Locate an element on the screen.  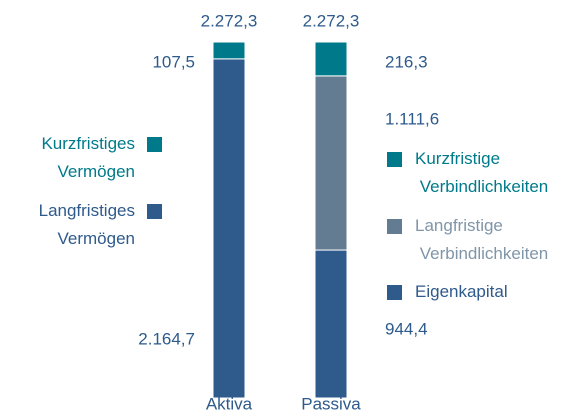
value-label: 2.164,7 is located at coordinates (166, 338).